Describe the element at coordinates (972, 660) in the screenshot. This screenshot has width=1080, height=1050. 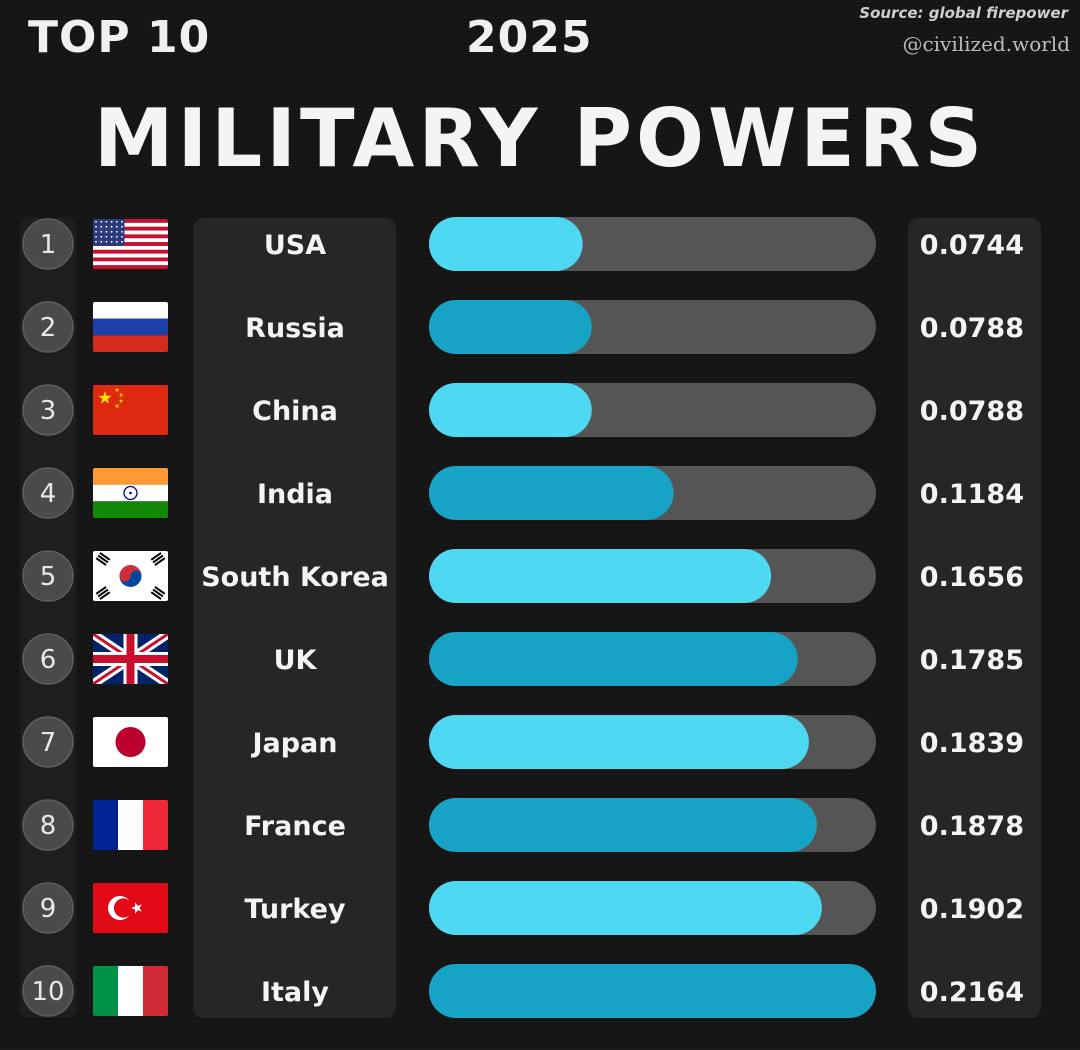
I see `value-label: 0.1785` at that location.